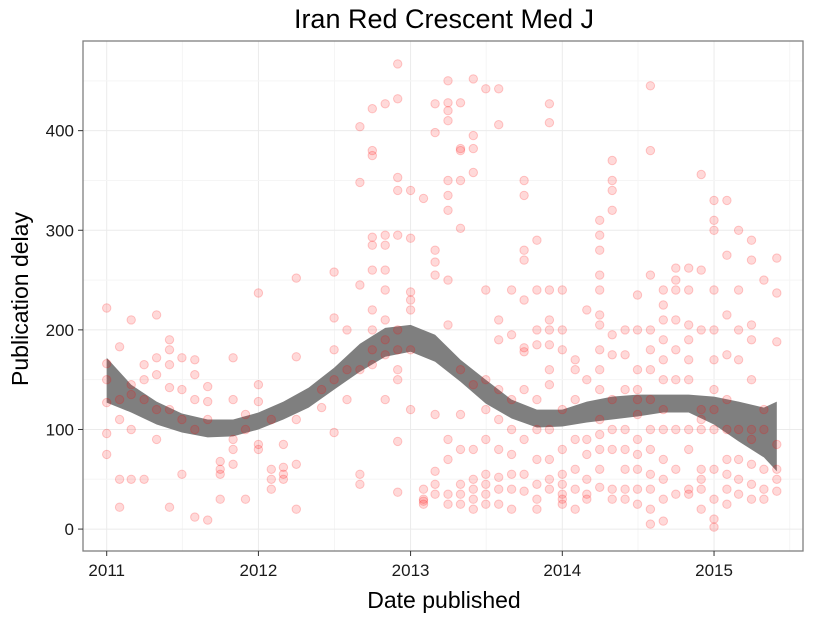 The width and height of the screenshot is (825, 618). Describe the element at coordinates (60, 131) in the screenshot. I see `y-tick-label: 400` at that location.